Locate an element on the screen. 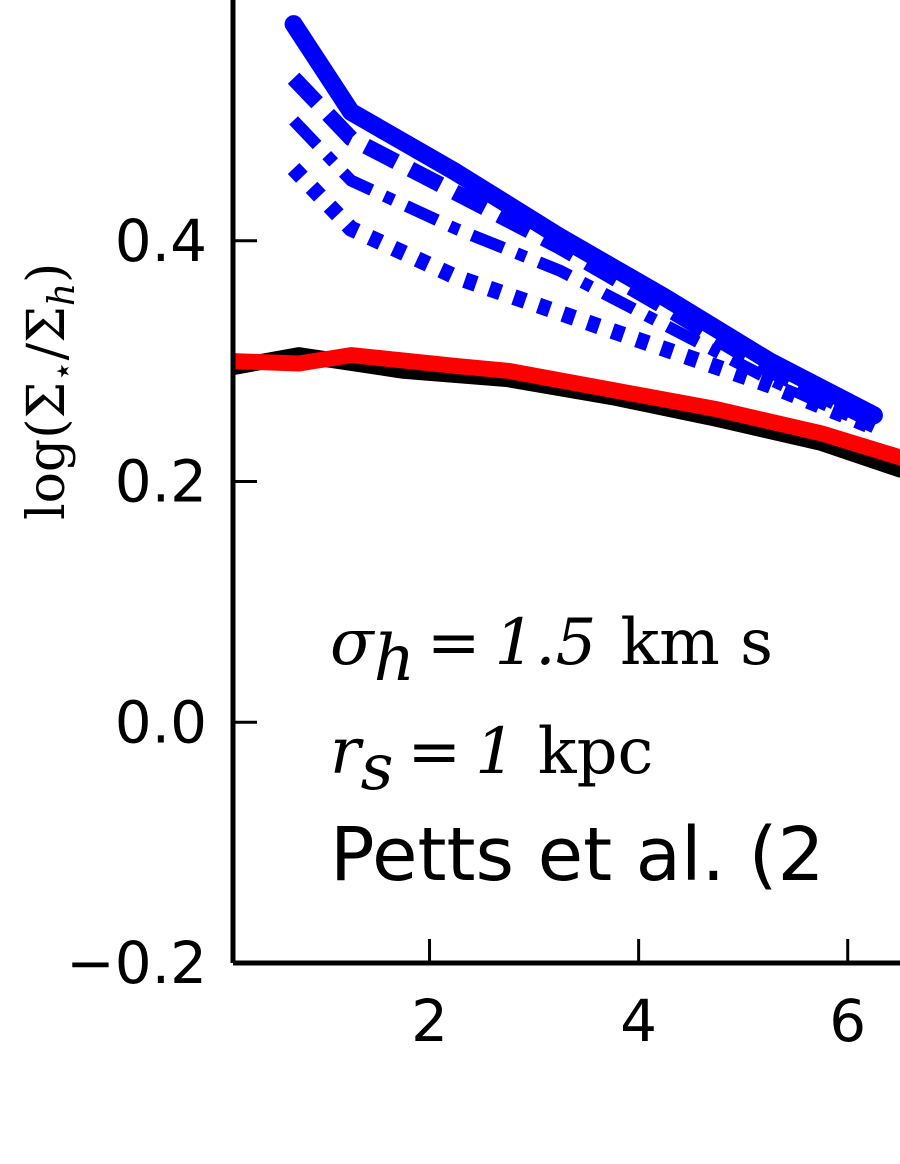 The image size is (900, 1164). annotation-rs-sub: s is located at coordinates (377, 768).